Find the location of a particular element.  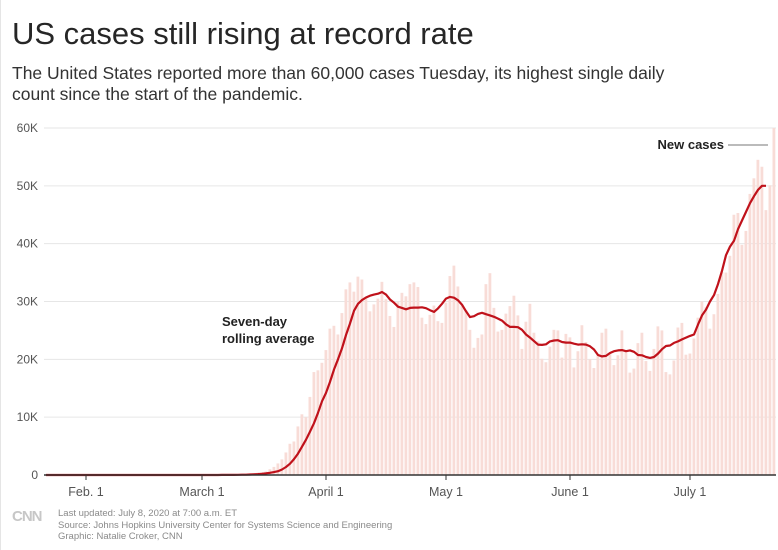

chart-title: US cases still rising at record rate is located at coordinates (243, 33).